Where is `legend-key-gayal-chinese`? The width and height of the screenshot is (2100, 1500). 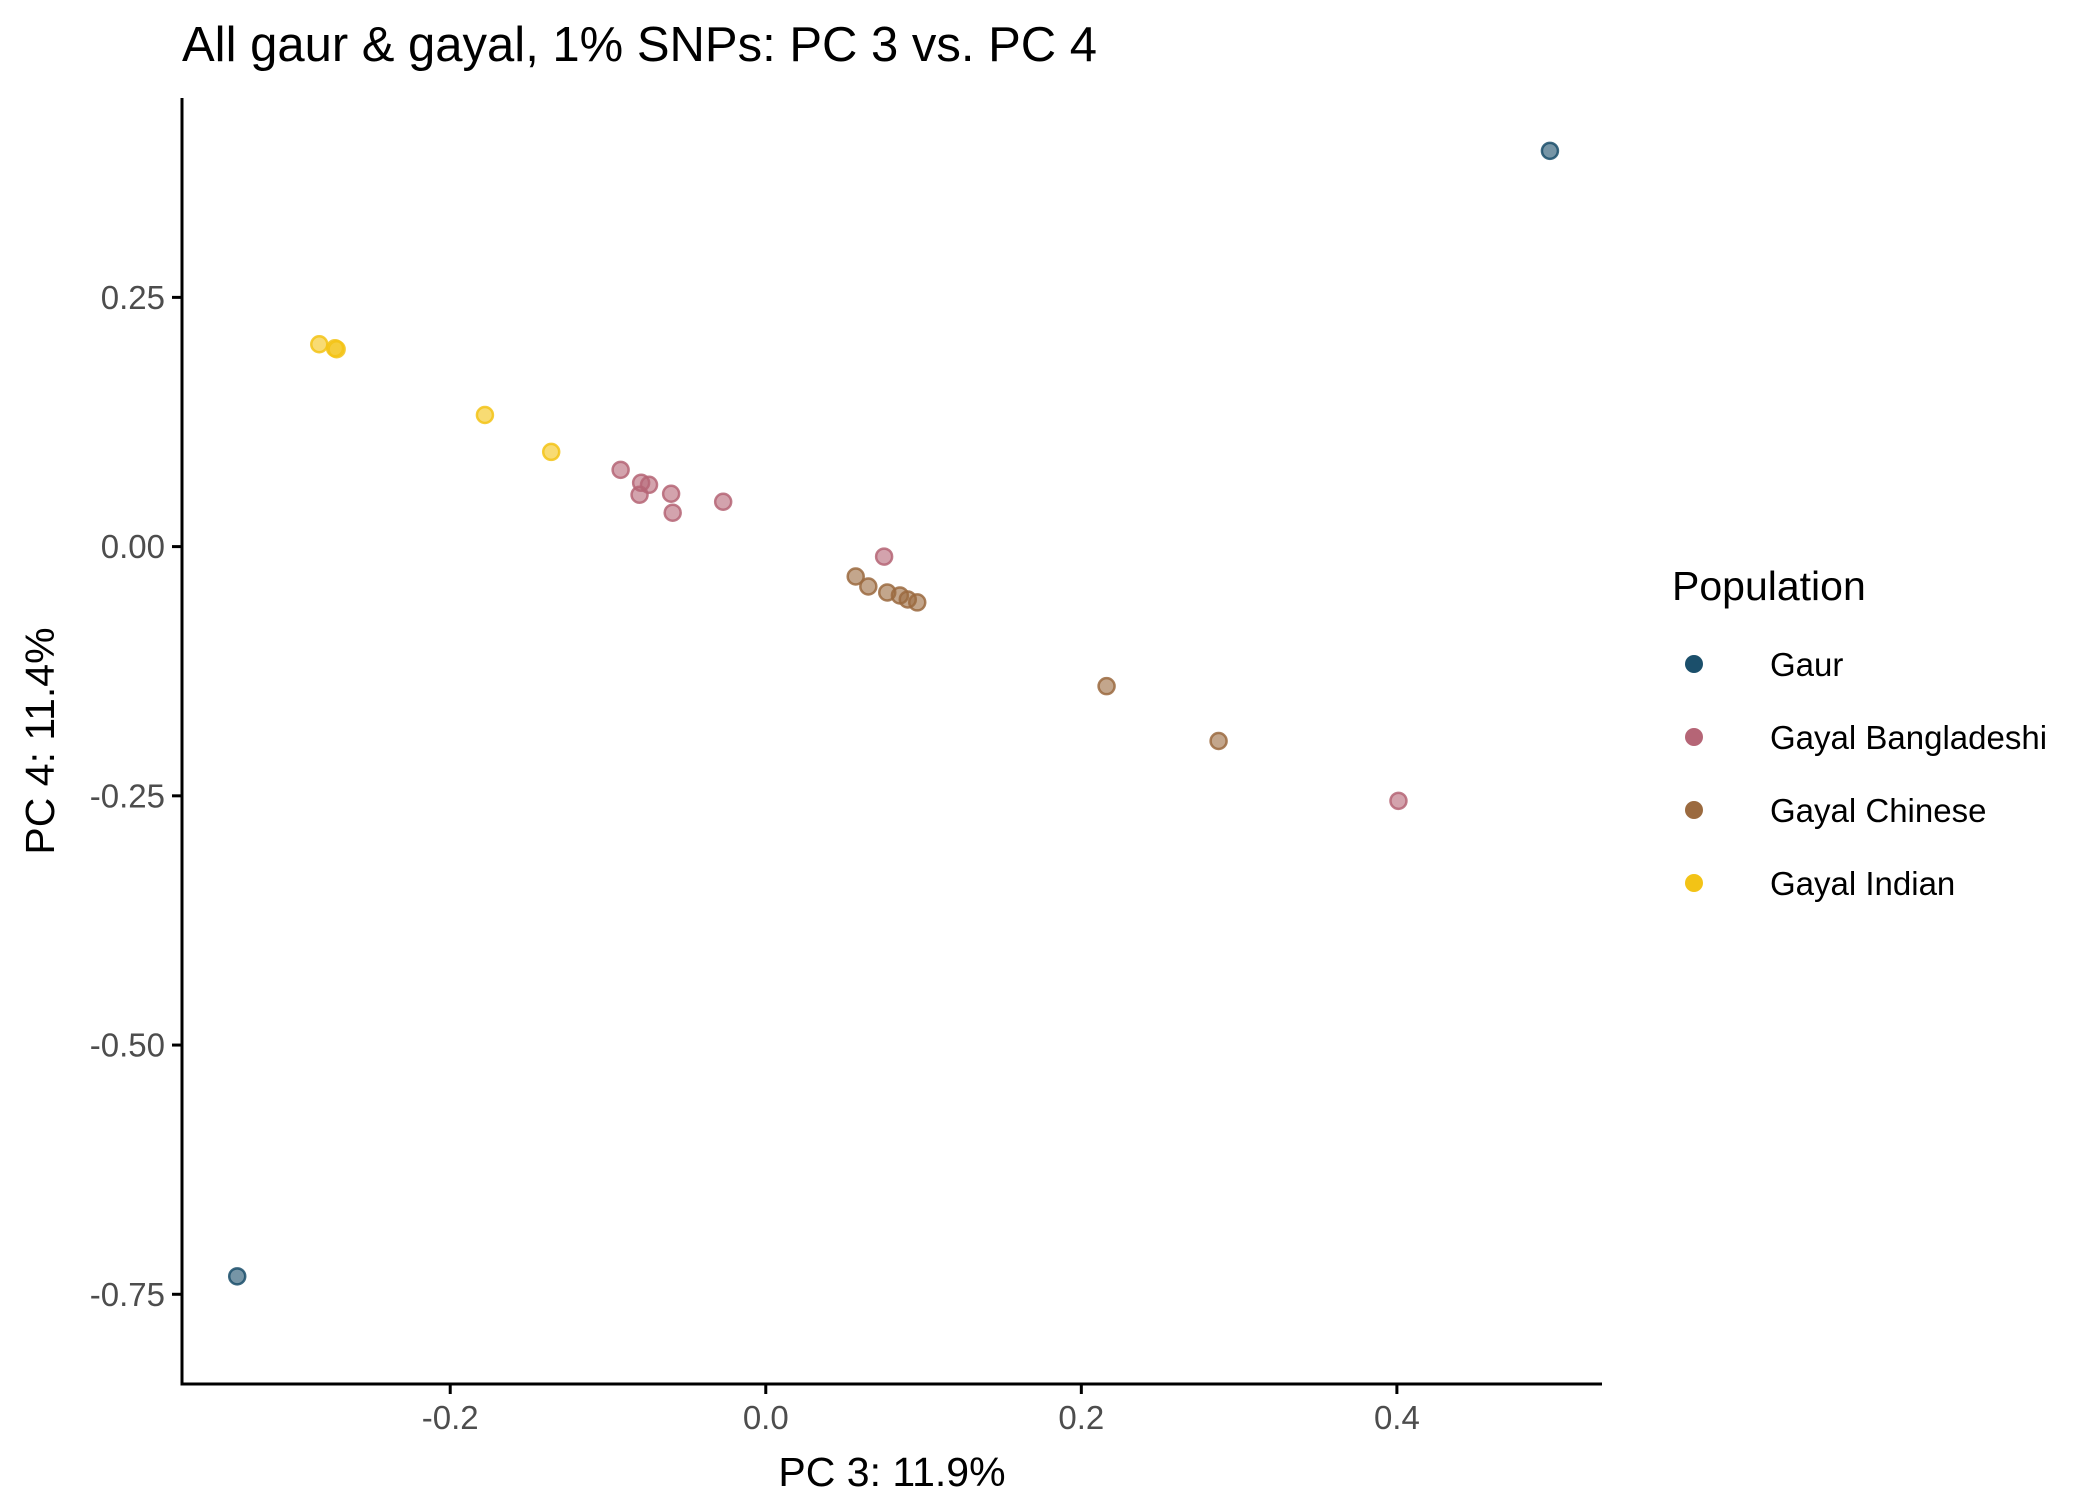 legend-key-gayal-chinese is located at coordinates (1694, 810).